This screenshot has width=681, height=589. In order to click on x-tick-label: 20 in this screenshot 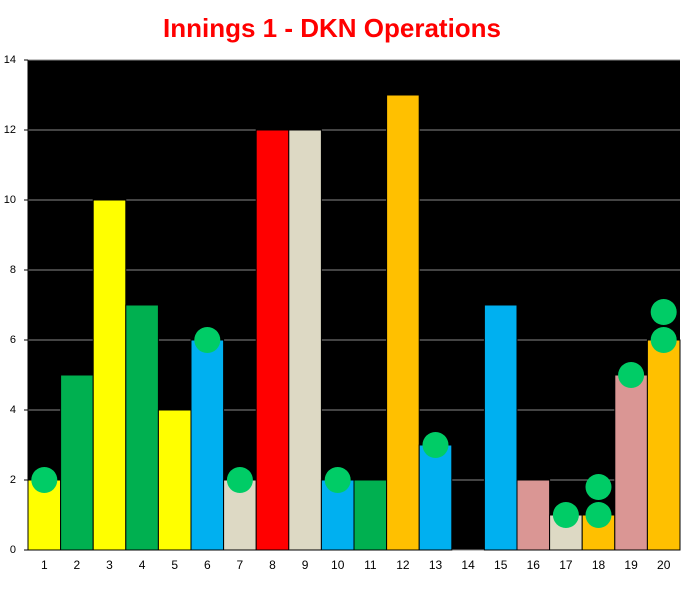, I will do `click(664, 565)`.